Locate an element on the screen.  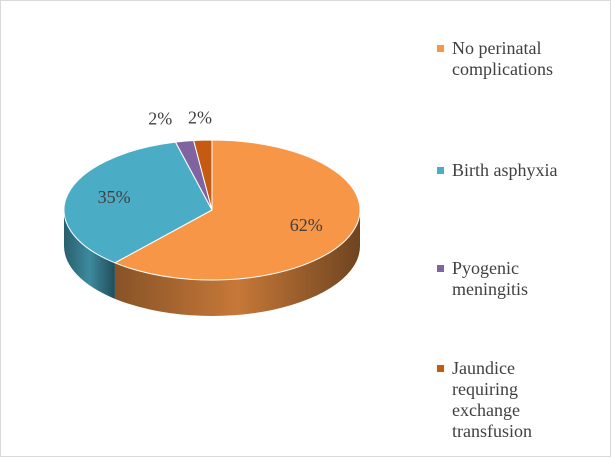
legend-item: Birth asphyxia is located at coordinates (499, 170).